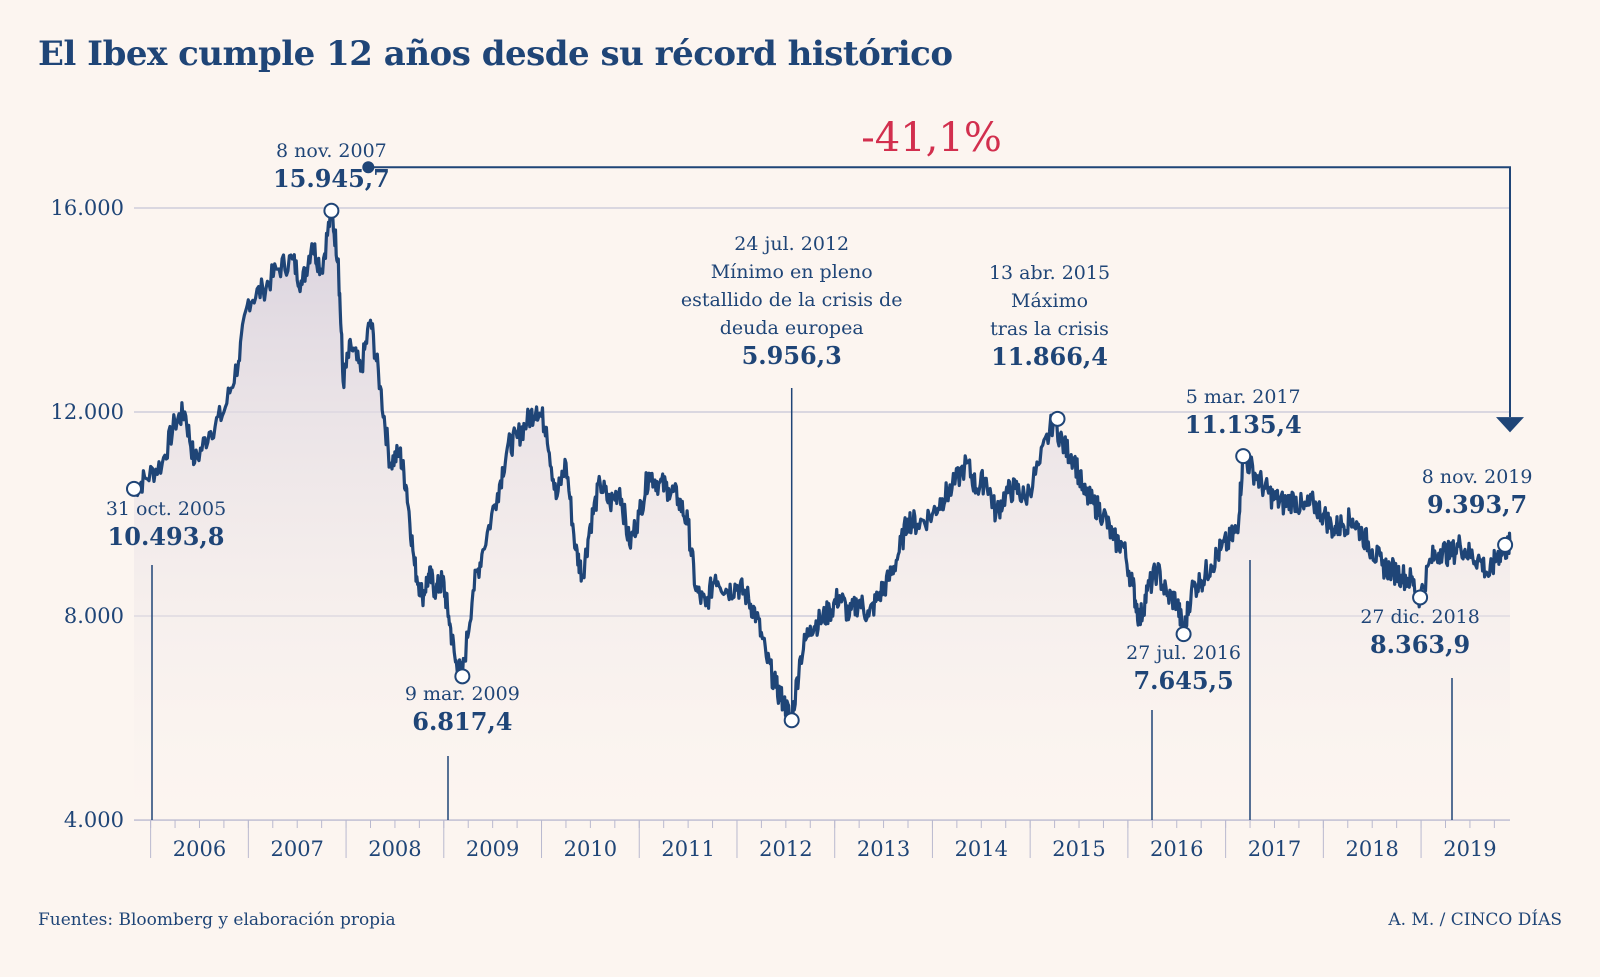  I want to click on annotation-value: 8.363,9, so click(1420, 644).